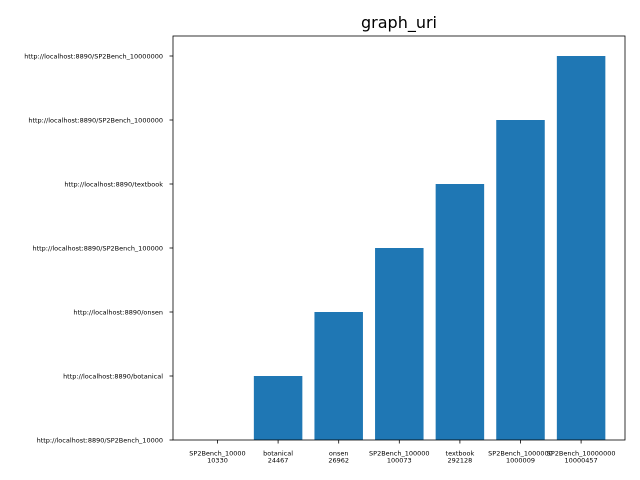 The height and width of the screenshot is (480, 640). I want to click on x-tick-label: 24467, so click(278, 461).